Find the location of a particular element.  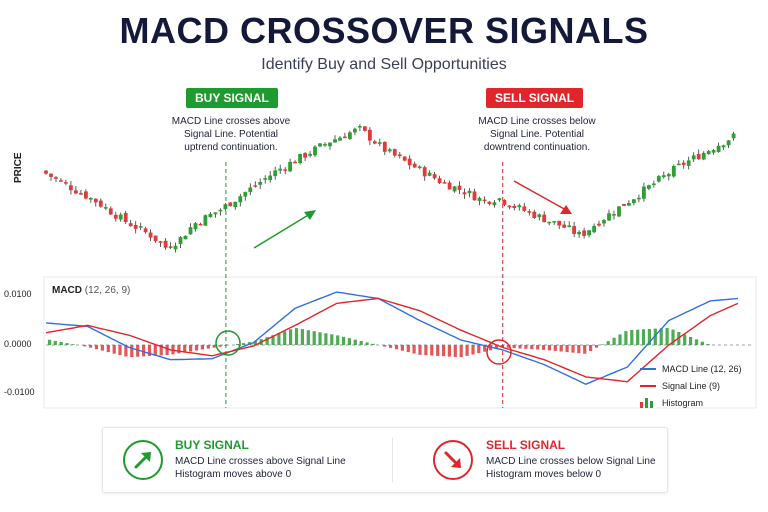

summary-divider is located at coordinates (392, 460).